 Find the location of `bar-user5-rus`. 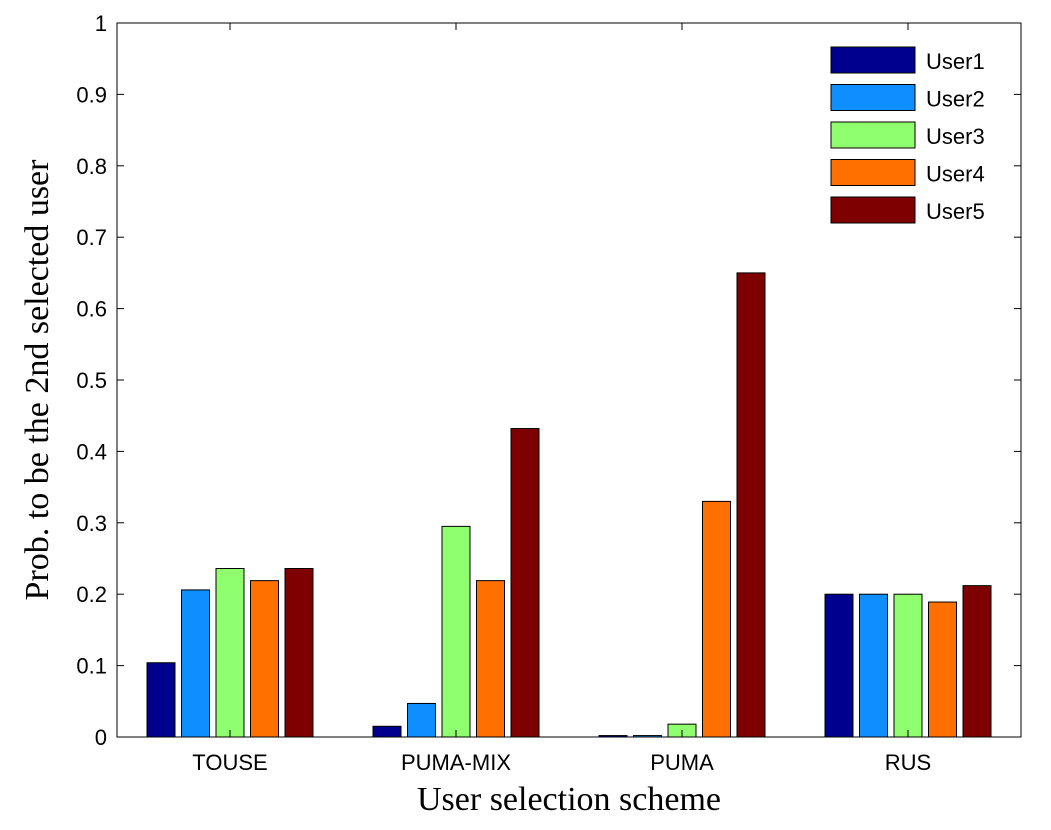

bar-user5-rus is located at coordinates (977, 661).